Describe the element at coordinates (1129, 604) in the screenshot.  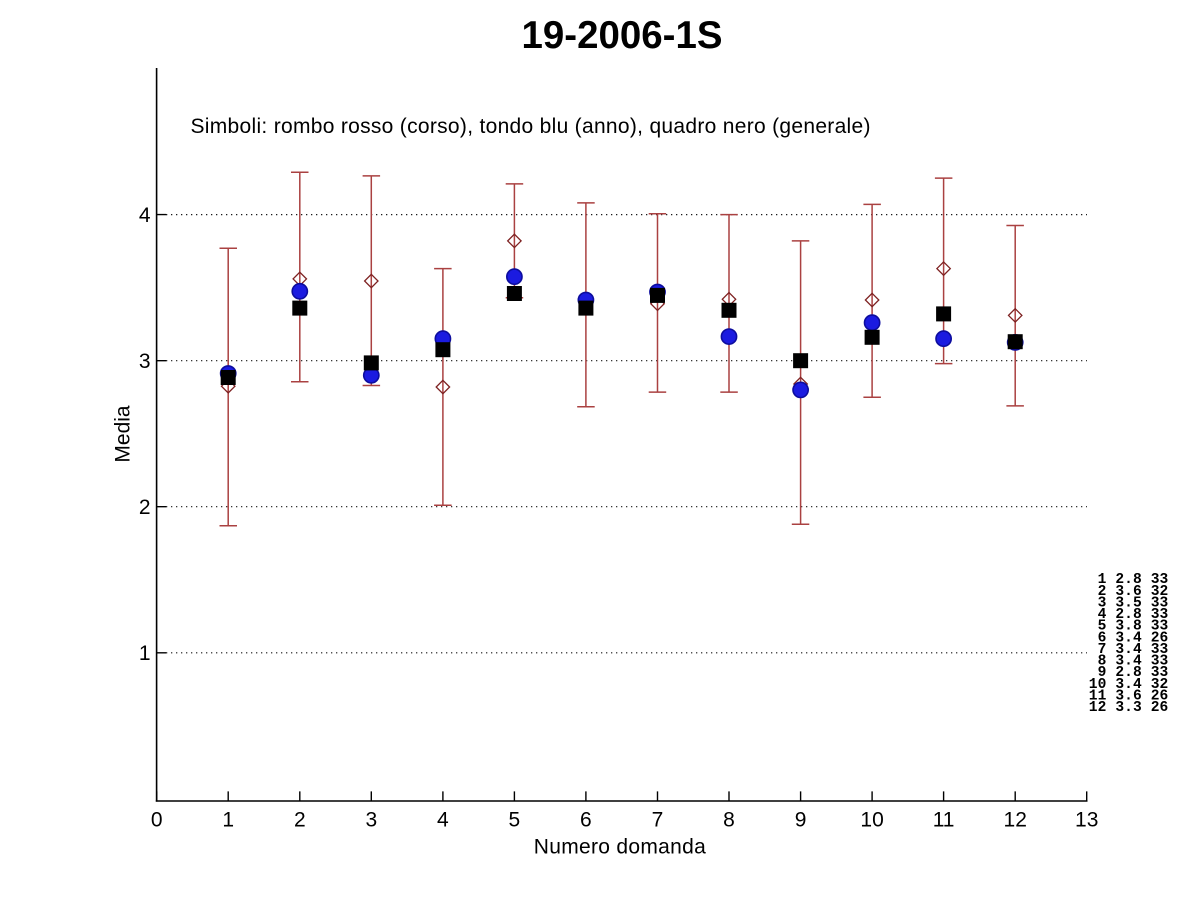
I see `svg-text: 3 3.5 33` at that location.